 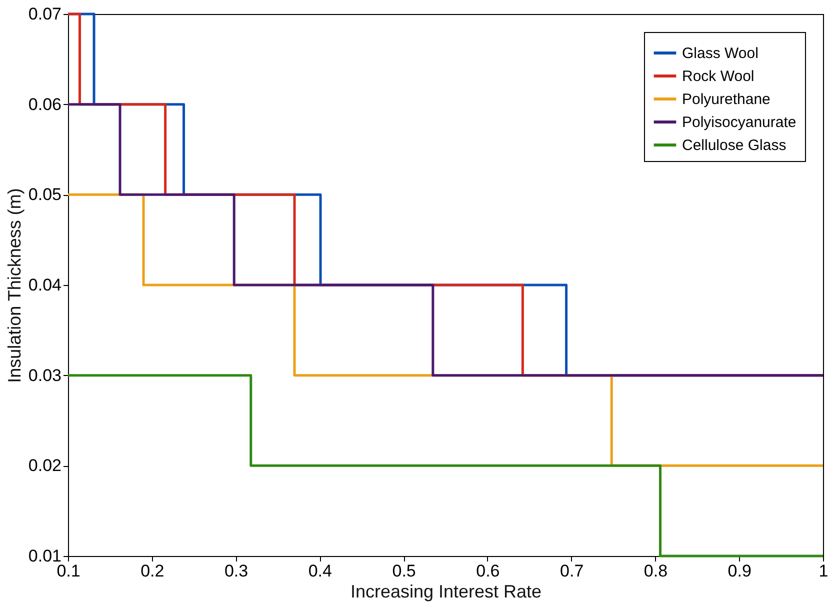 I want to click on x-tick-label: 1, so click(x=823, y=571).